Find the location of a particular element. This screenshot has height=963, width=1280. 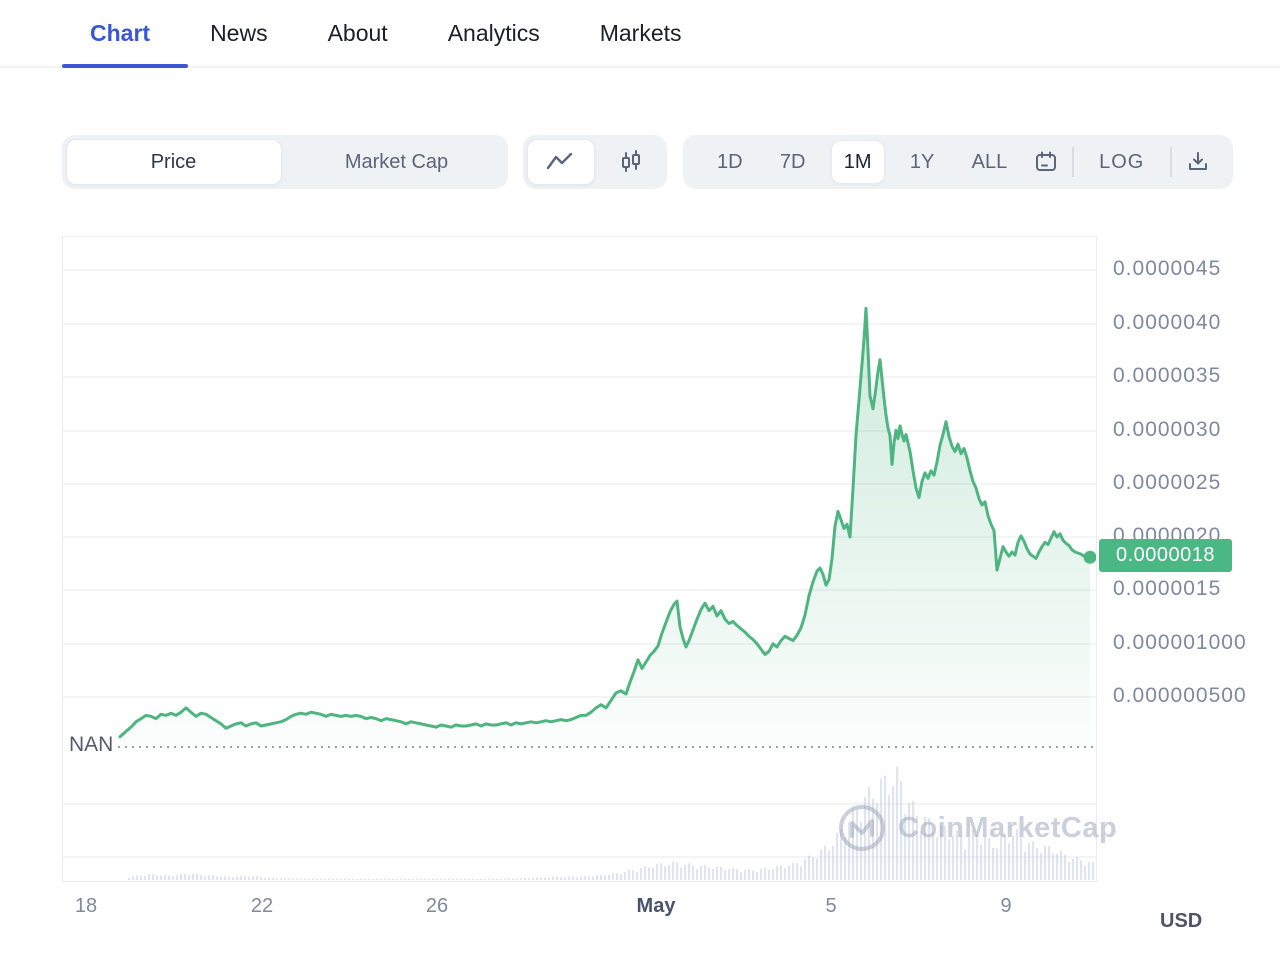

tab-news: News is located at coordinates (239, 32).